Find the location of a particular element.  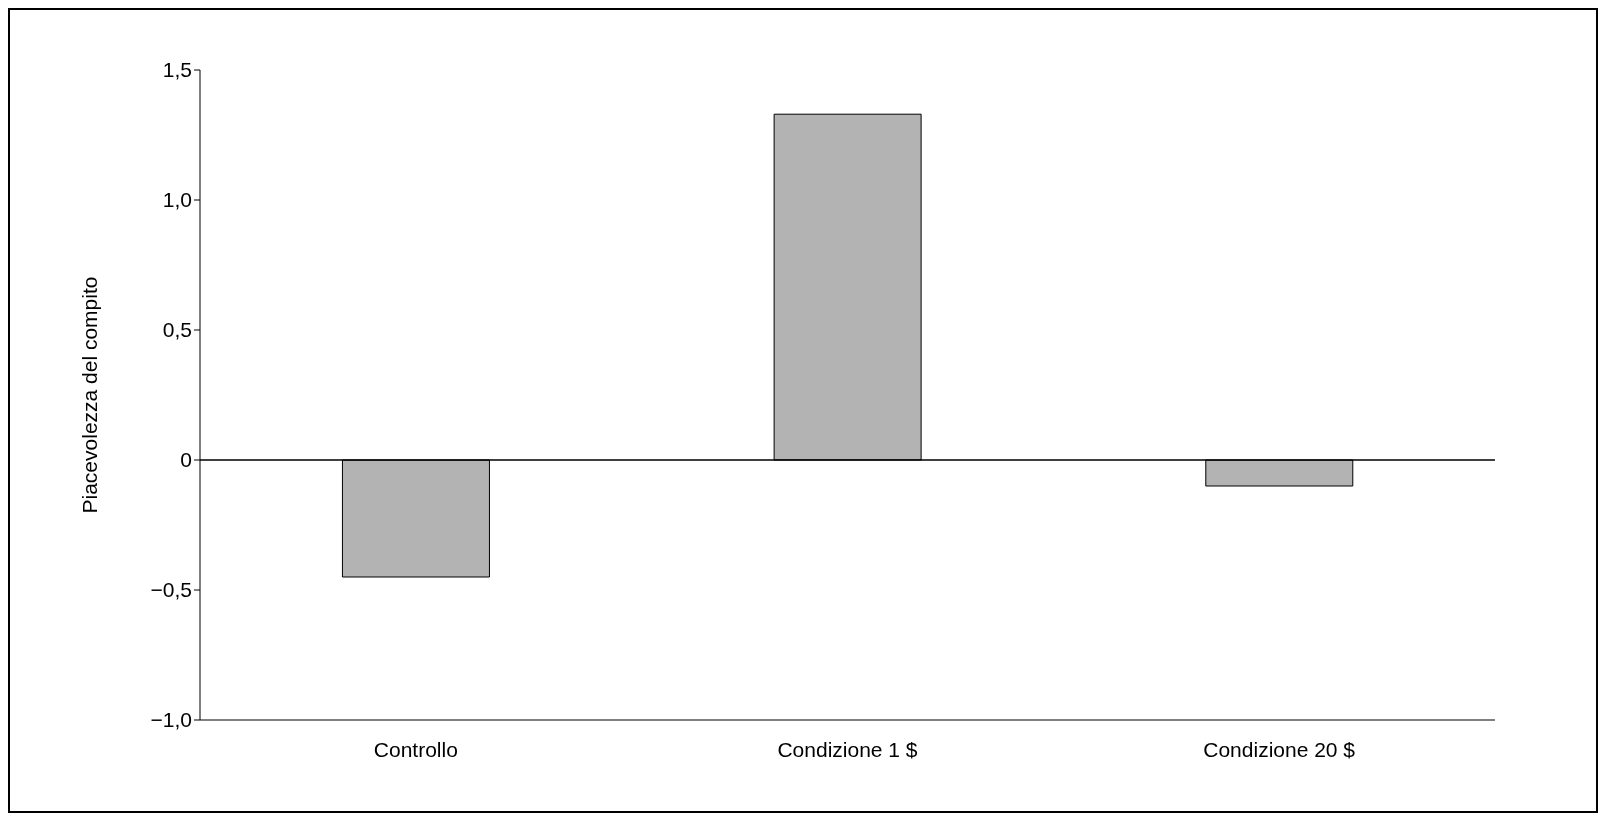

y-axis-title: Piacevolezza del compito is located at coordinates (90, 395).